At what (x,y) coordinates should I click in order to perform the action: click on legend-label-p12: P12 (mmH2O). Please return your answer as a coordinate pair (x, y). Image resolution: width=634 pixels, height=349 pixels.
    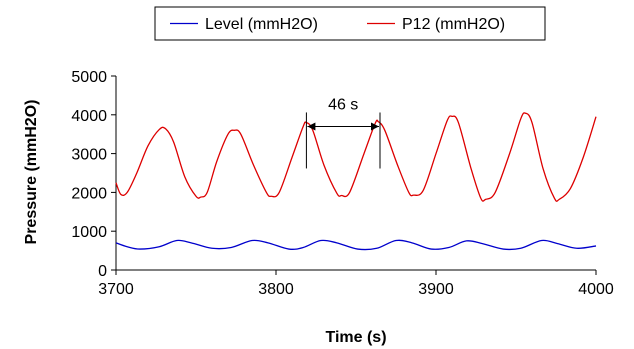
    Looking at the image, I should click on (453, 24).